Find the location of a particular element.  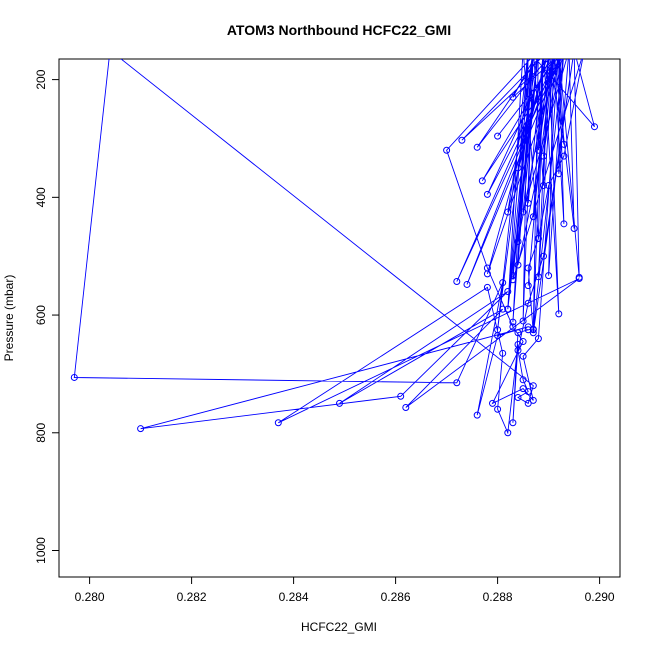

x-tick-label: 0.284 is located at coordinates (294, 597).